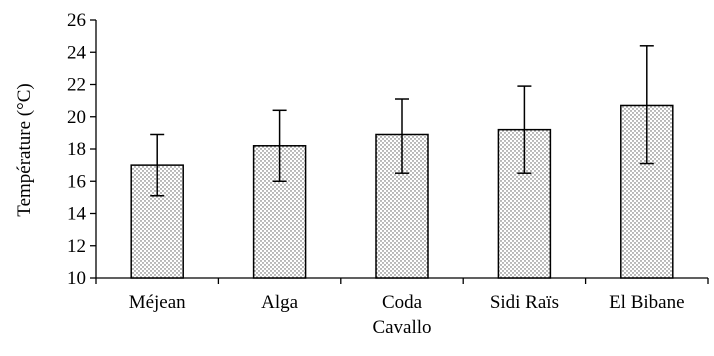  Describe the element at coordinates (76, 85) in the screenshot. I see `y-tick-label: 22` at that location.